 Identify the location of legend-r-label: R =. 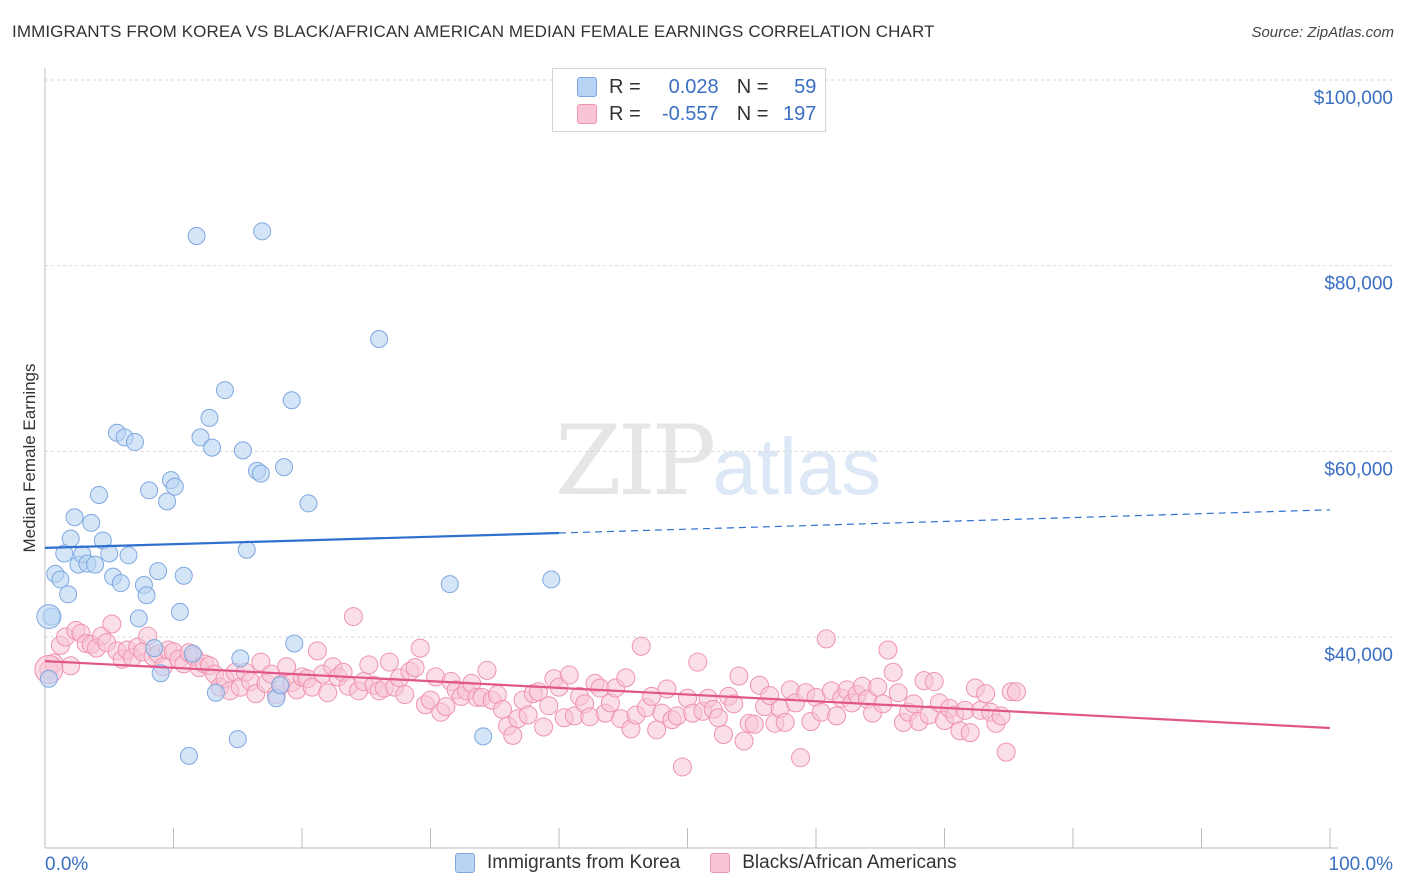
(625, 113).